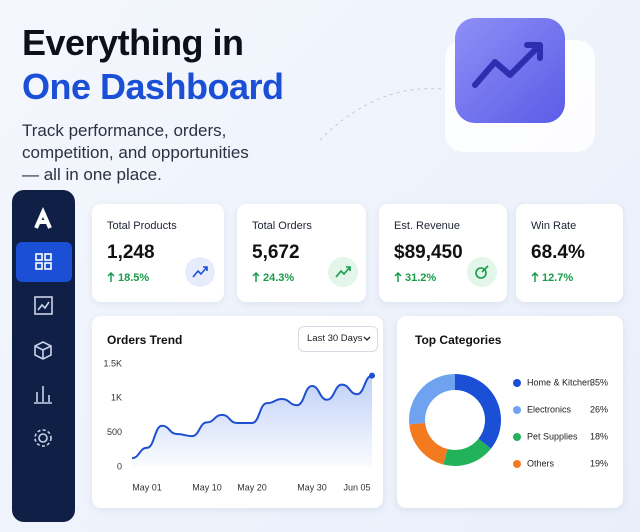  Describe the element at coordinates (558, 252) in the screenshot. I see `kpi-value: 68.4%` at that location.